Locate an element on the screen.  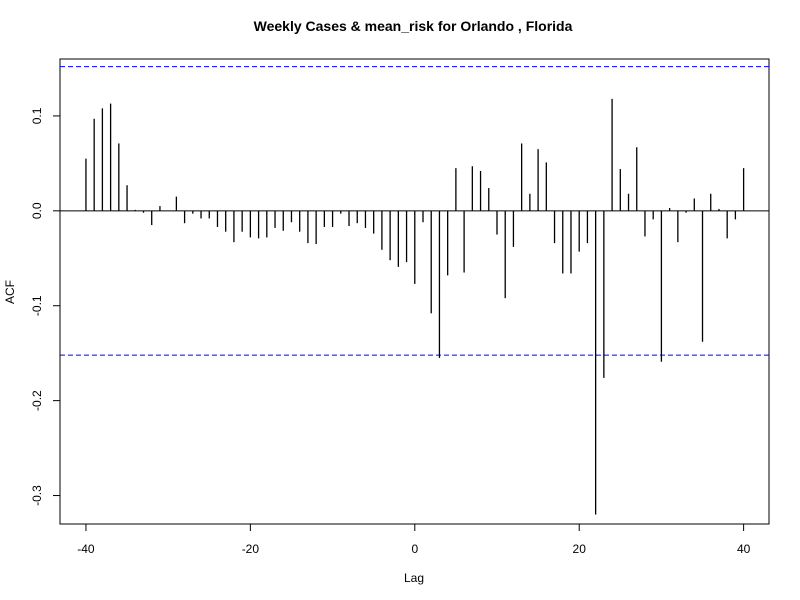
x-tick-label: 40 is located at coordinates (744, 549).